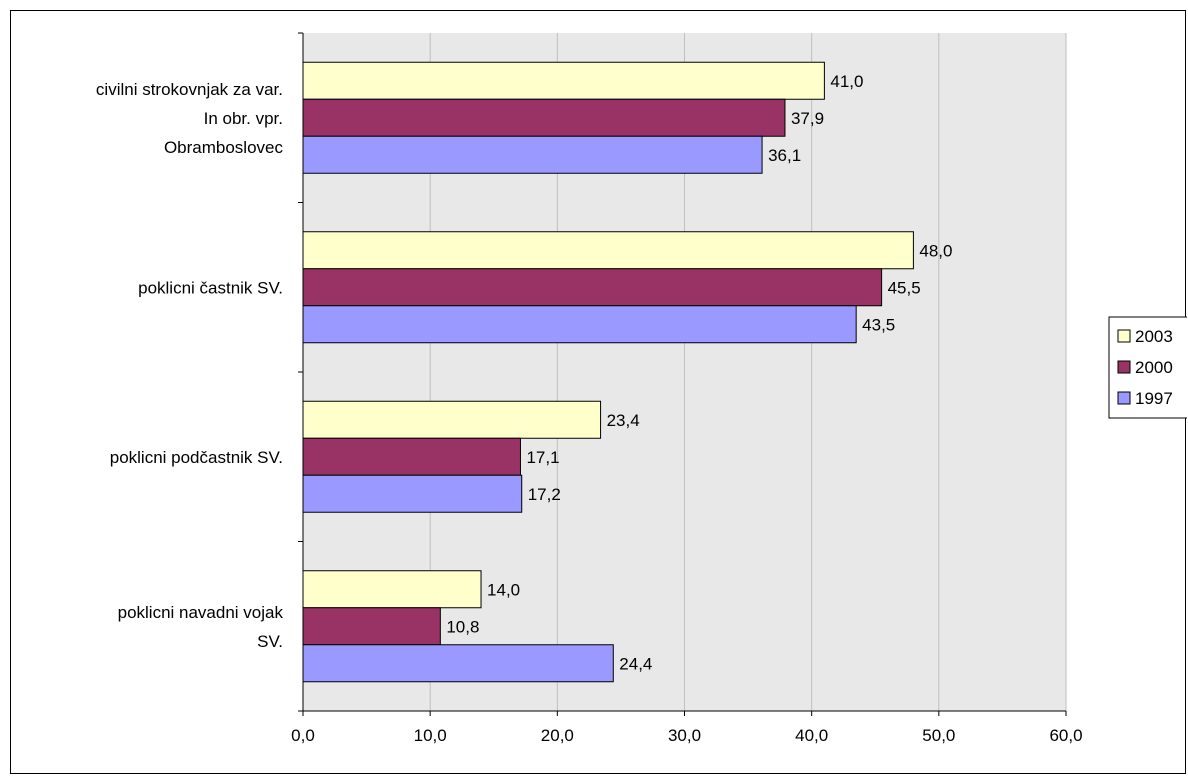 The image size is (1188, 776). I want to click on x-tick-label: 0,0, so click(303, 735).